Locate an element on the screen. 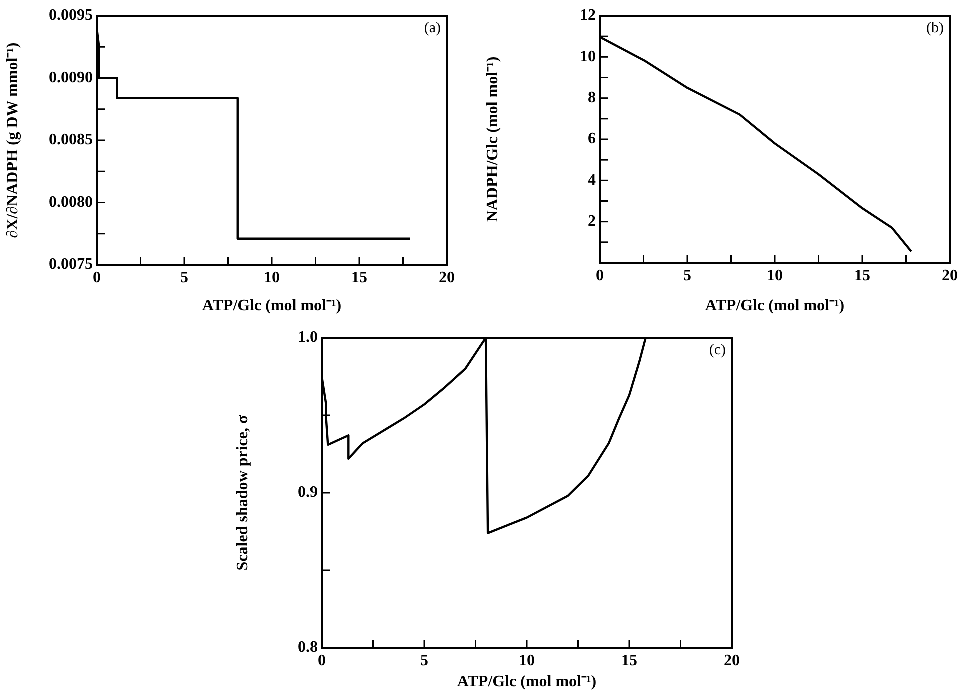 Image resolution: width=966 pixels, height=696 pixels. annotation: (c) is located at coordinates (717, 350).